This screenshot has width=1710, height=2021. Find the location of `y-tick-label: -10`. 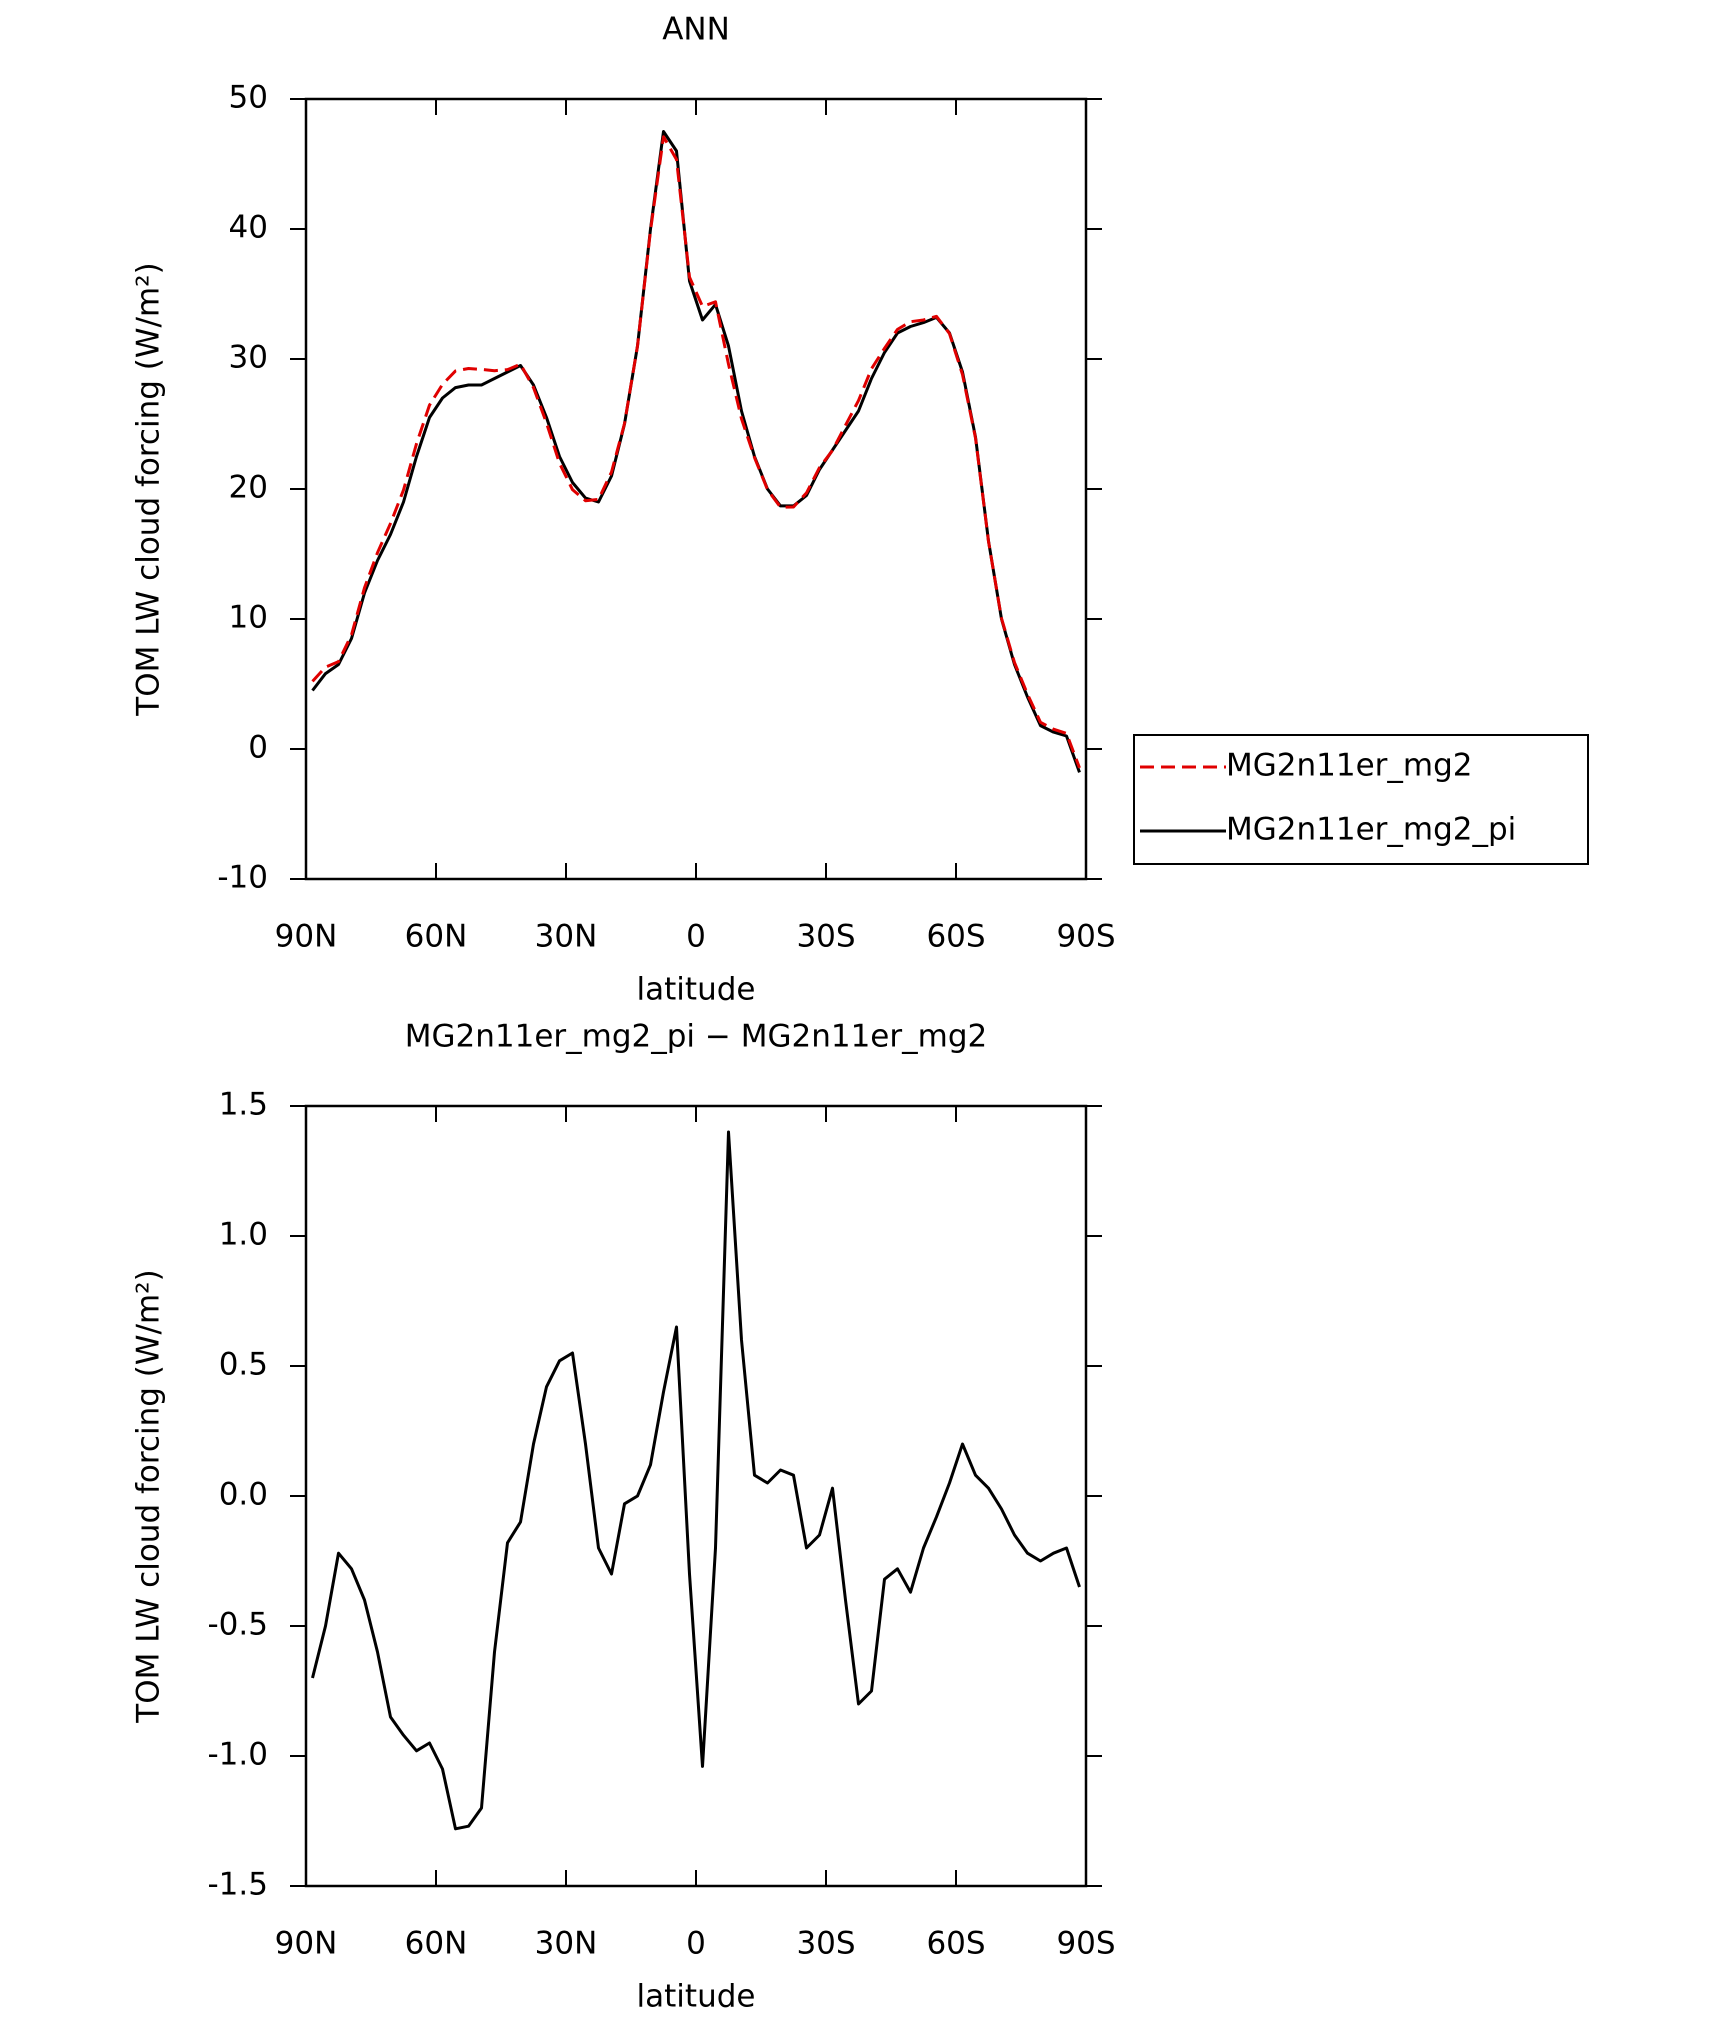

y-tick-label: -10 is located at coordinates (242, 878).